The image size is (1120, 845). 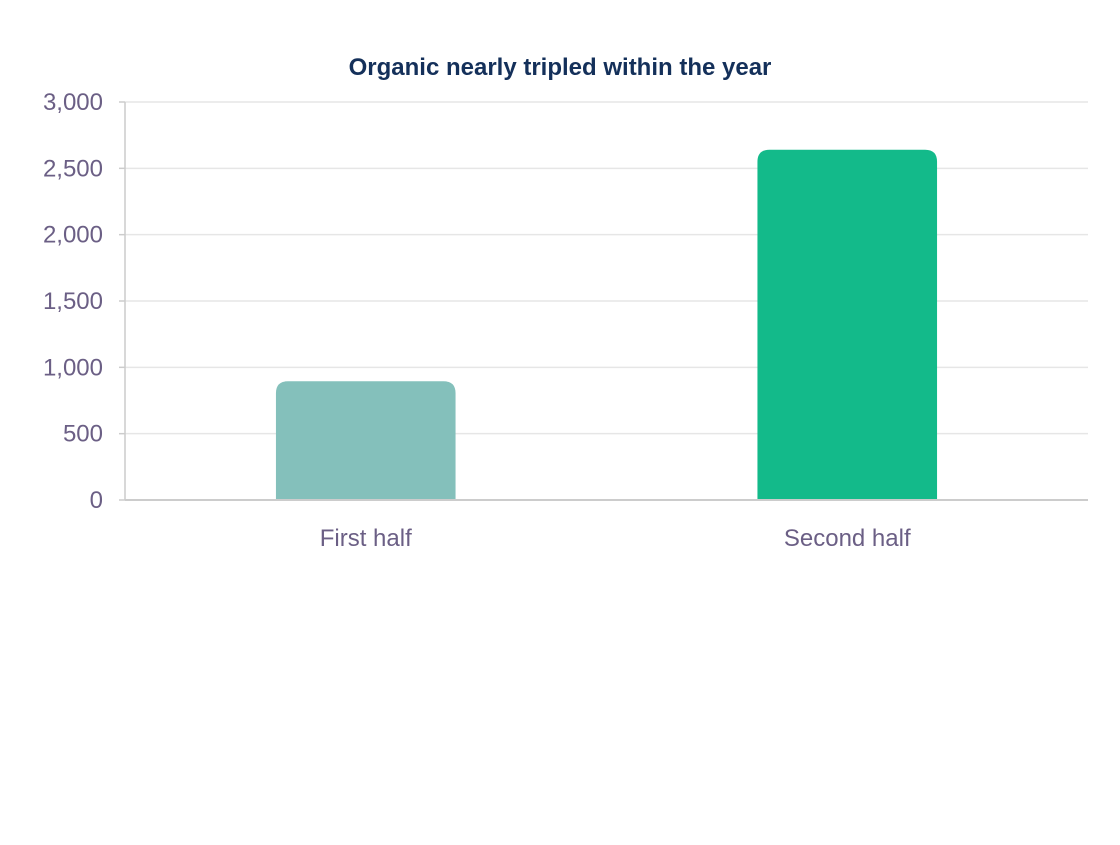 I want to click on bar-second-half, so click(x=847, y=324).